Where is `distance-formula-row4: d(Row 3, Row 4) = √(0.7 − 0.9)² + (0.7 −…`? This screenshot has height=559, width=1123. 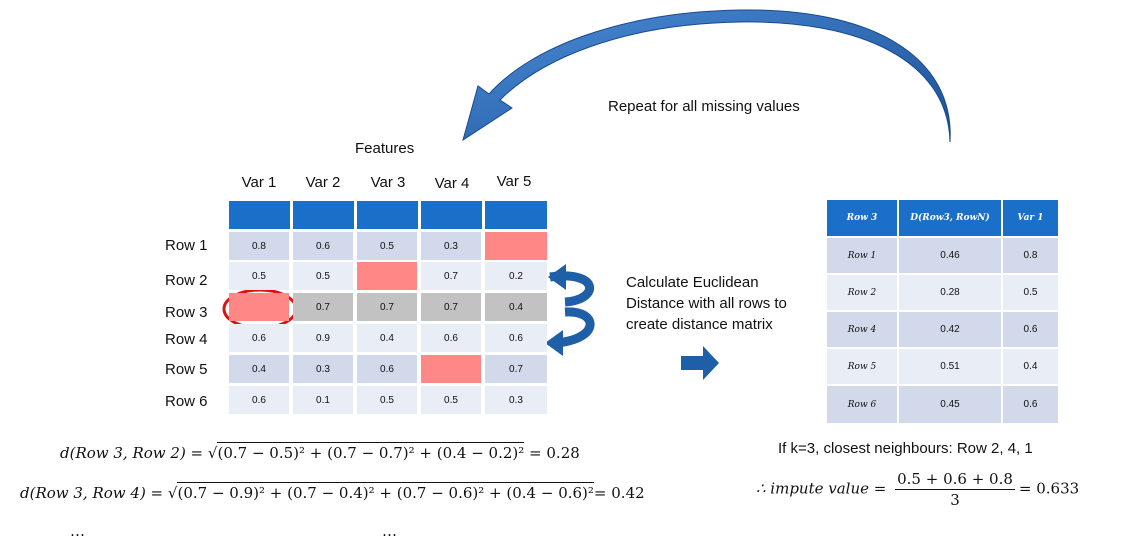
distance-formula-row4: d(Row 3, Row 4) = √(0.7 − 0.9)² + (0.7 −… is located at coordinates (332, 492).